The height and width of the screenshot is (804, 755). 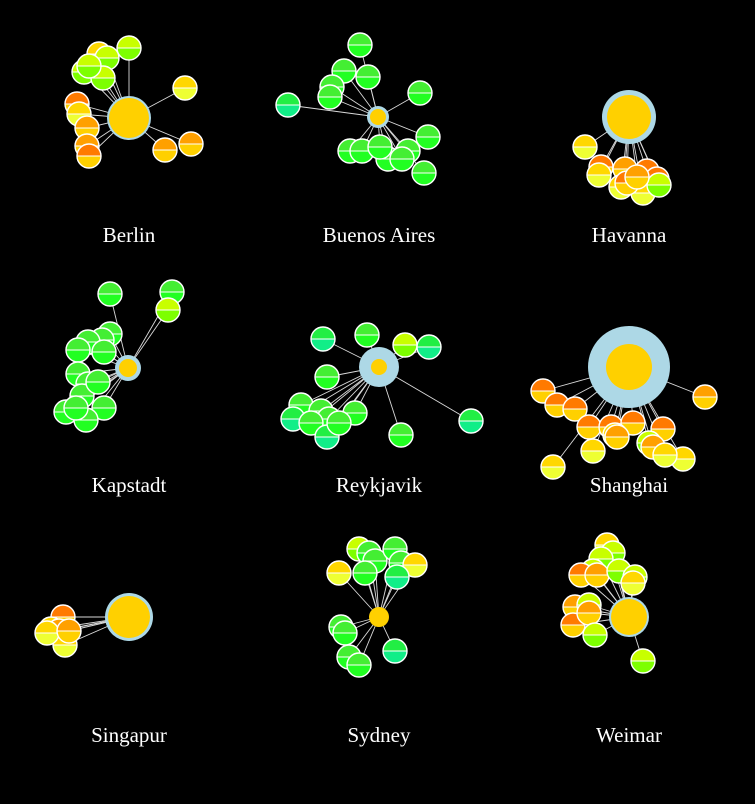 I want to click on network-edge, so click(x=333, y=111).